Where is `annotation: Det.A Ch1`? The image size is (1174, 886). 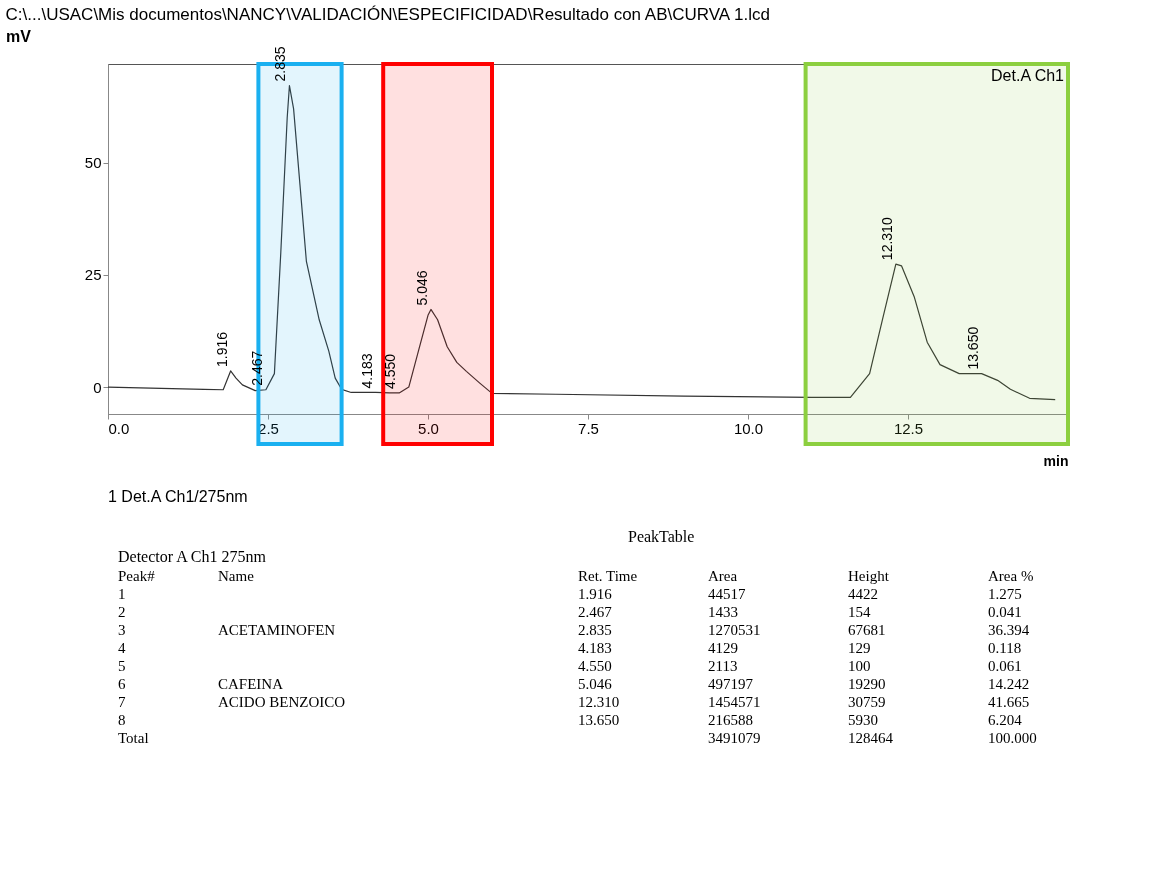 annotation: Det.A Ch1 is located at coordinates (1028, 75).